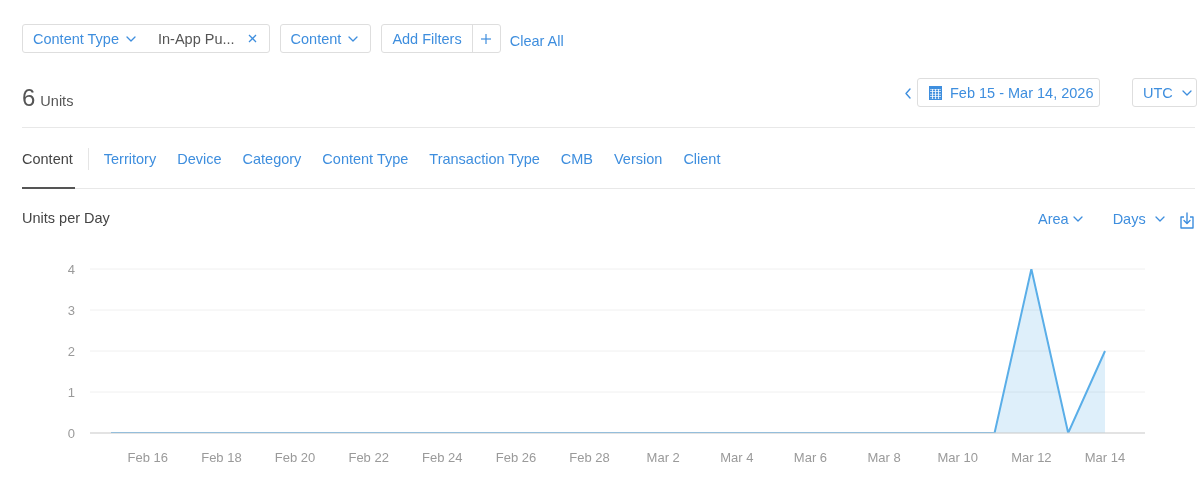 The image size is (1200, 479). What do you see at coordinates (737, 458) in the screenshot?
I see `x-tick-label: Mar 4` at bounding box center [737, 458].